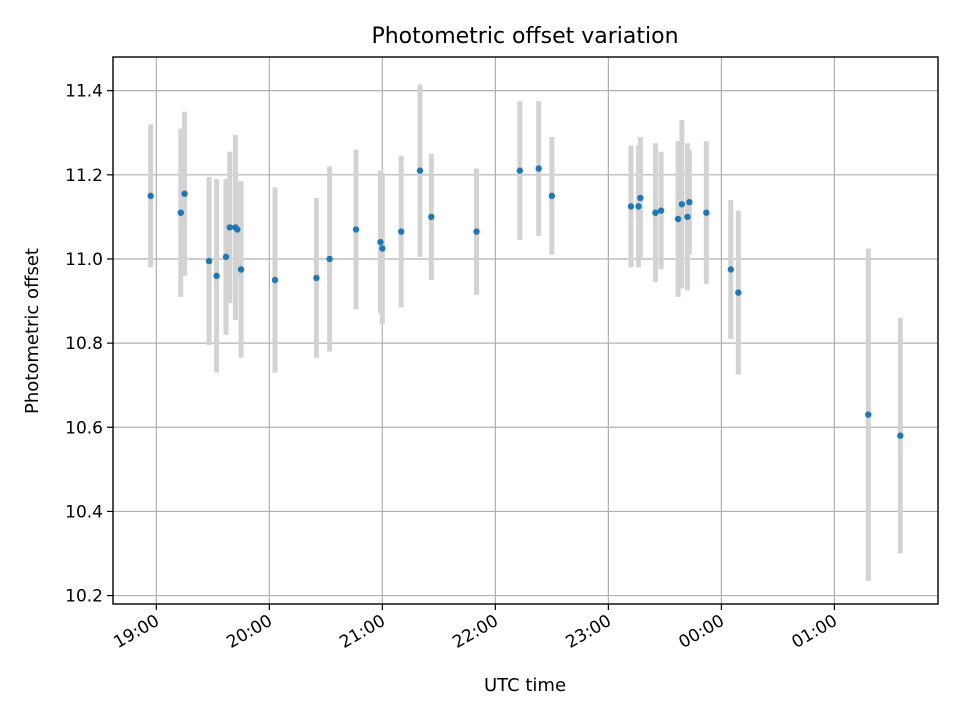 The width and height of the screenshot is (960, 720). I want to click on y-tick-label: 10.6, so click(84, 428).